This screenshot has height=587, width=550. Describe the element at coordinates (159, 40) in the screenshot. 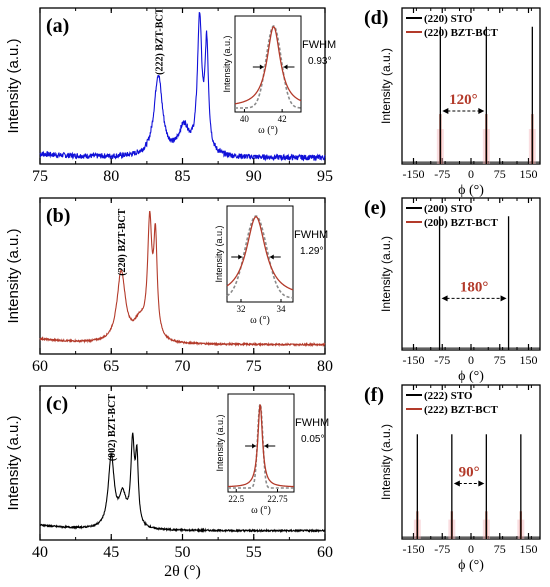

I see `peak-label: (222) BZT-BCT` at that location.